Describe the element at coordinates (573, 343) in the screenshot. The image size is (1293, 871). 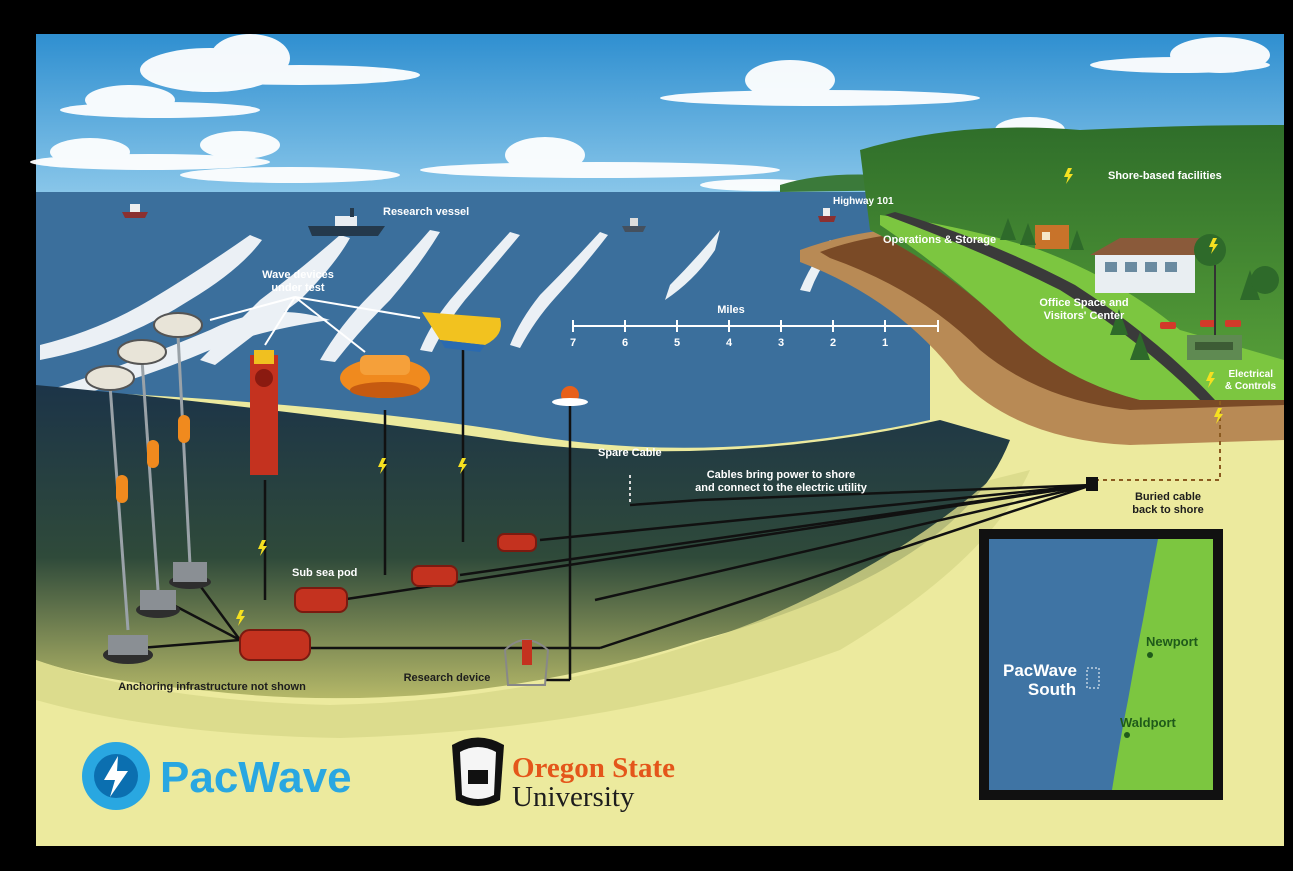
I see `scale-tick: 7` at that location.